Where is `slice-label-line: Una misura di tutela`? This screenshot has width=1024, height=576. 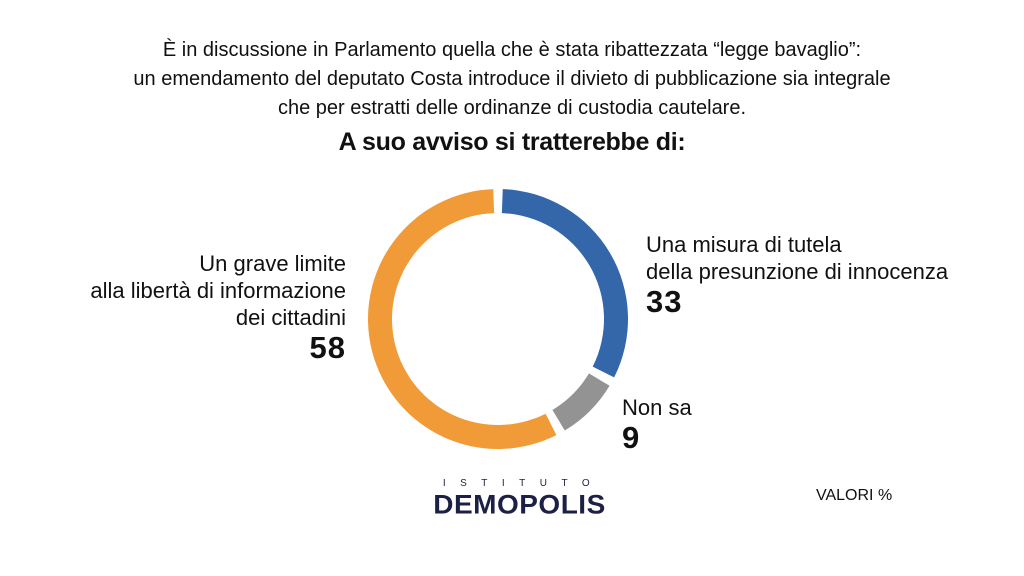
slice-label-line: Una misura di tutela is located at coordinates (744, 244).